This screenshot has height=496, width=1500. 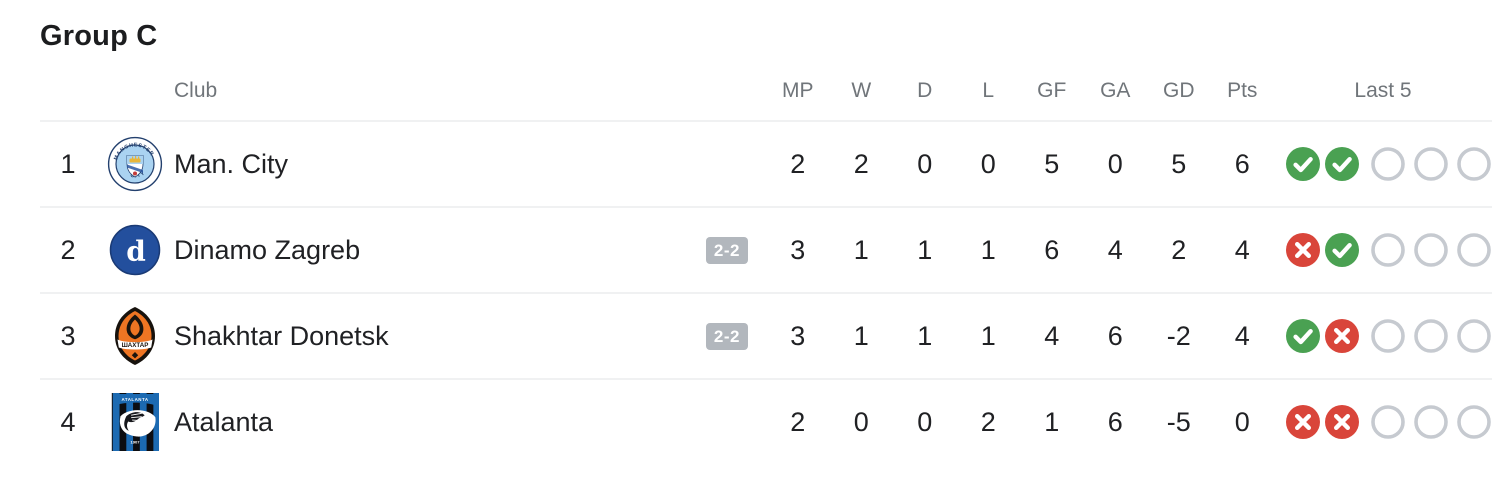 I want to click on club-logo: ATALANTA 1907, so click(x=135, y=422).